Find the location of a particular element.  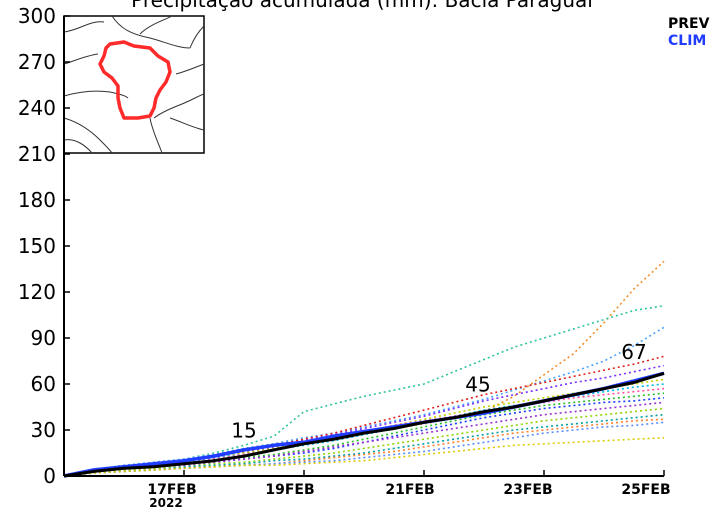

y-tick: 30 is located at coordinates (50, 430).